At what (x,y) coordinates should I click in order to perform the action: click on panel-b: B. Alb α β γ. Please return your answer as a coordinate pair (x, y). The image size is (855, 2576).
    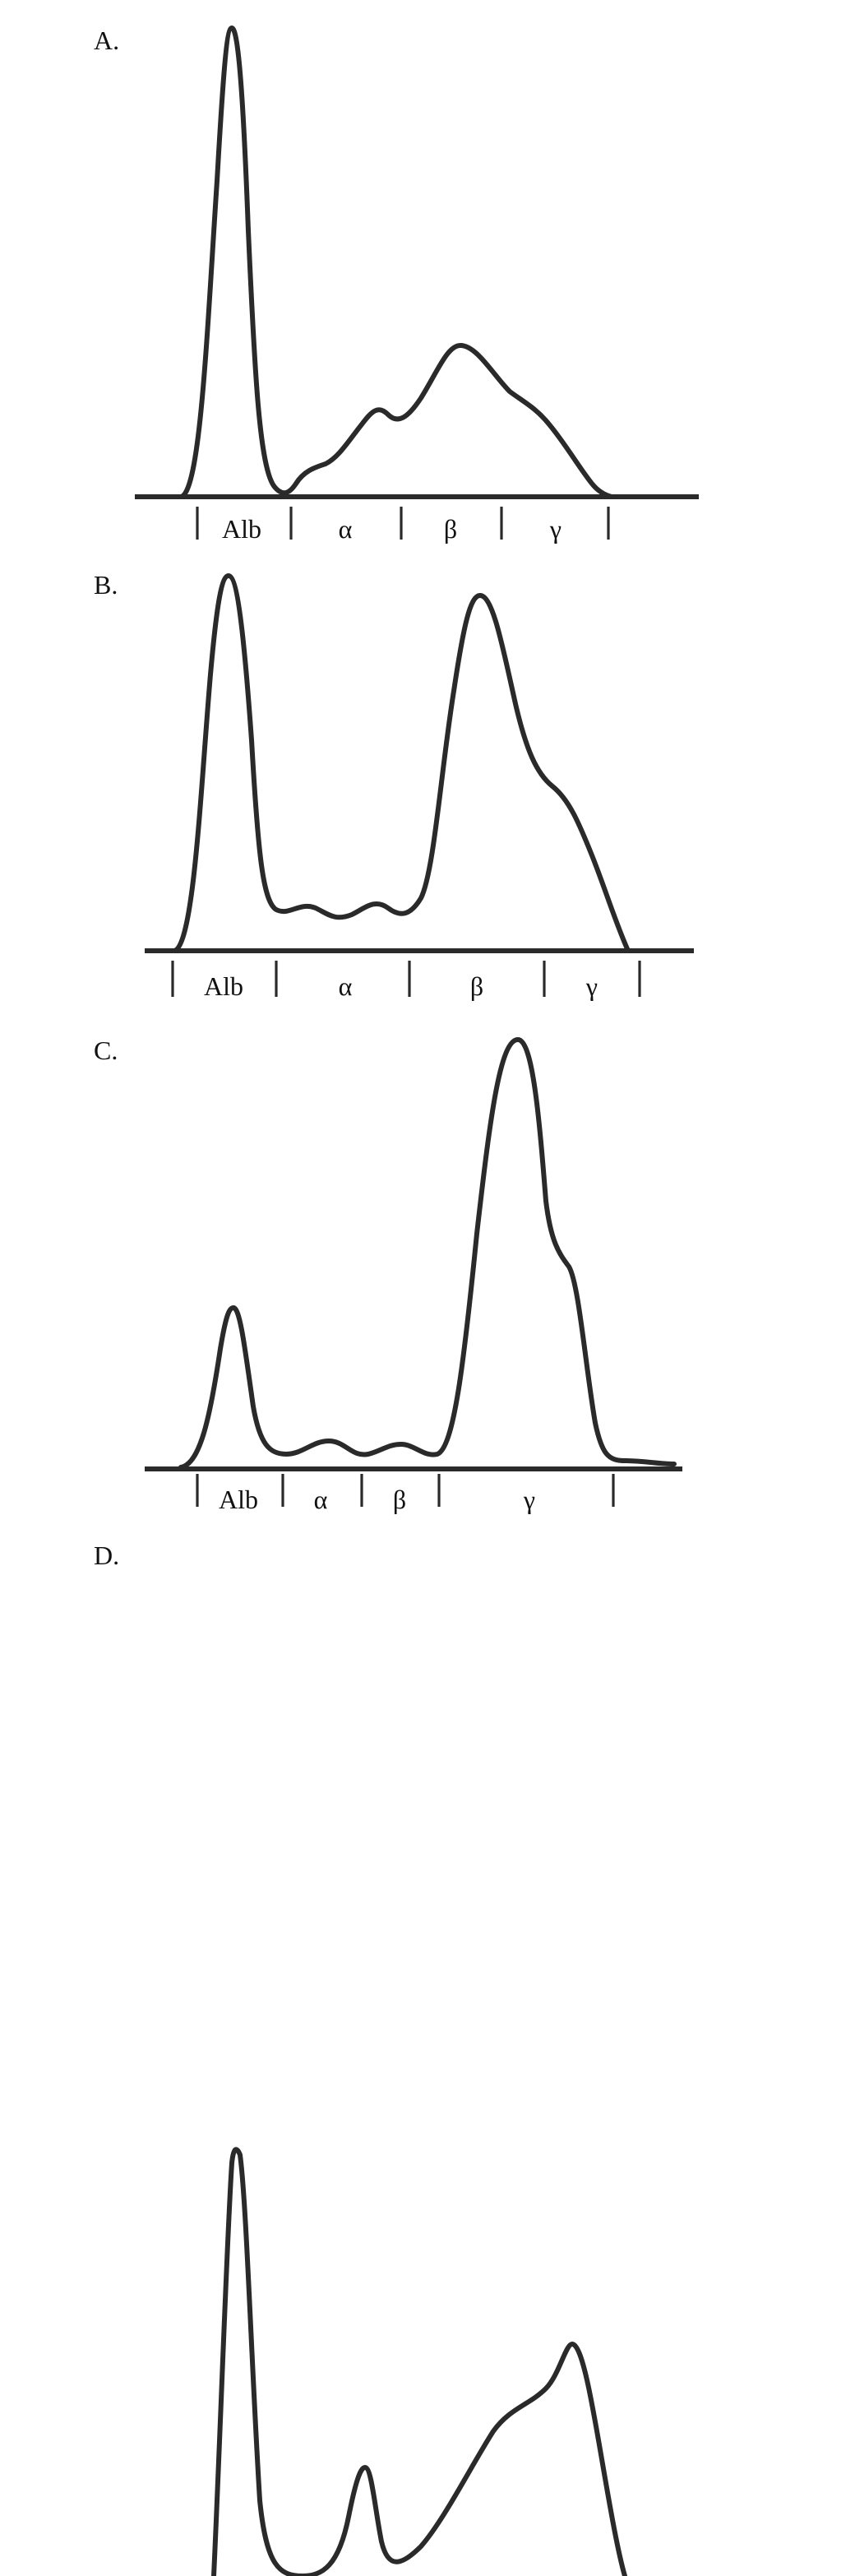
    Looking at the image, I should click on (394, 786).